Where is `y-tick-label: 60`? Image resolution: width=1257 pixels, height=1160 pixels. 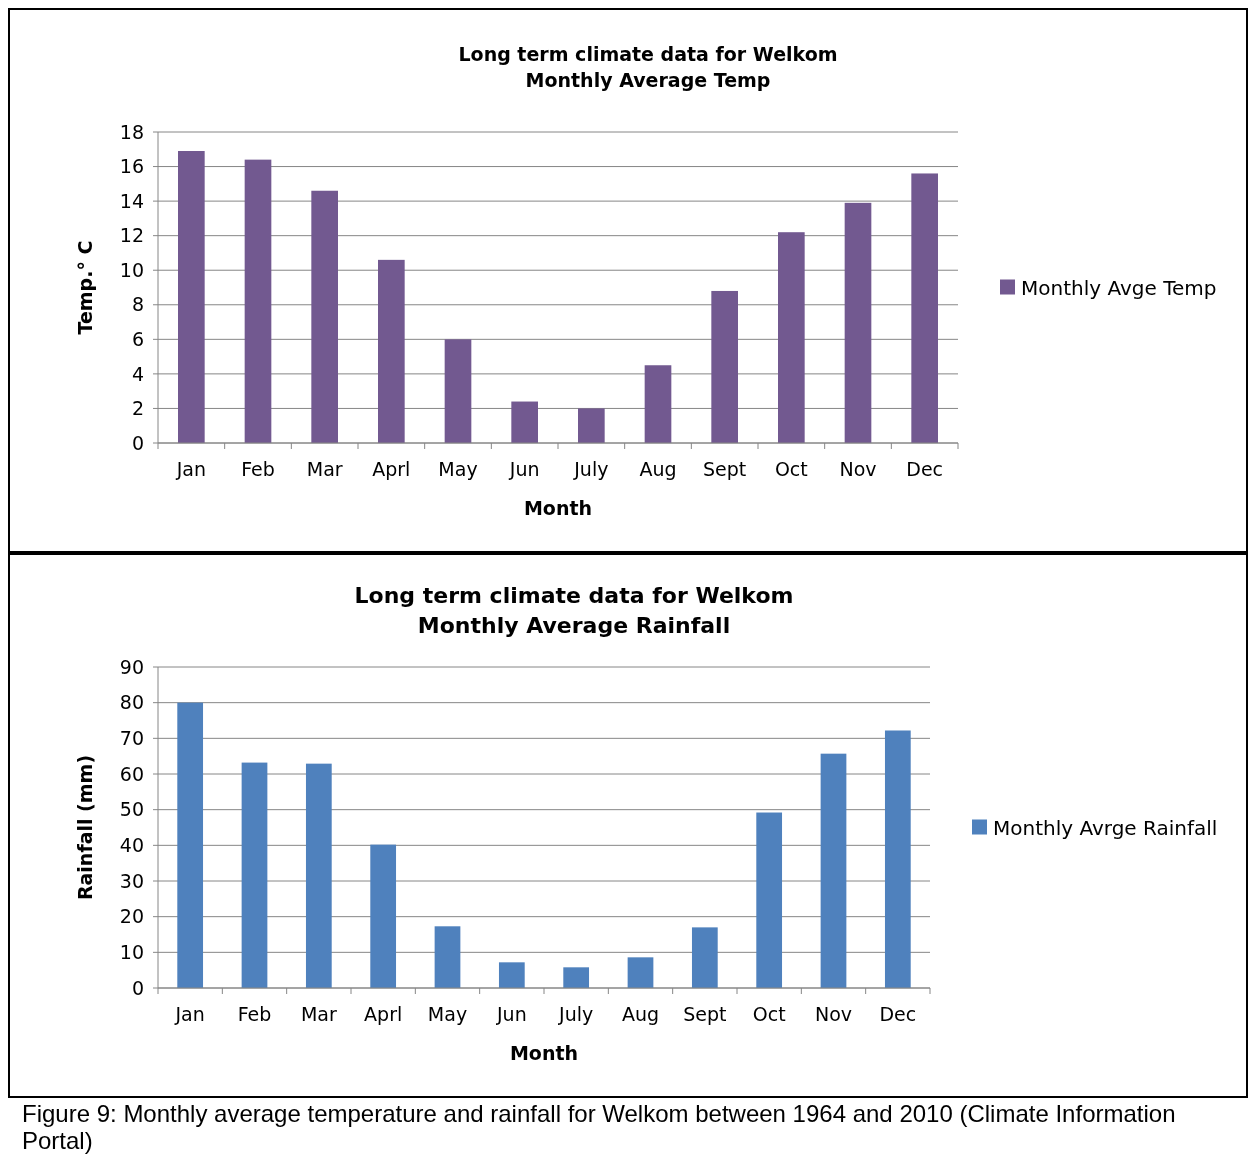
y-tick-label: 60 is located at coordinates (131, 773).